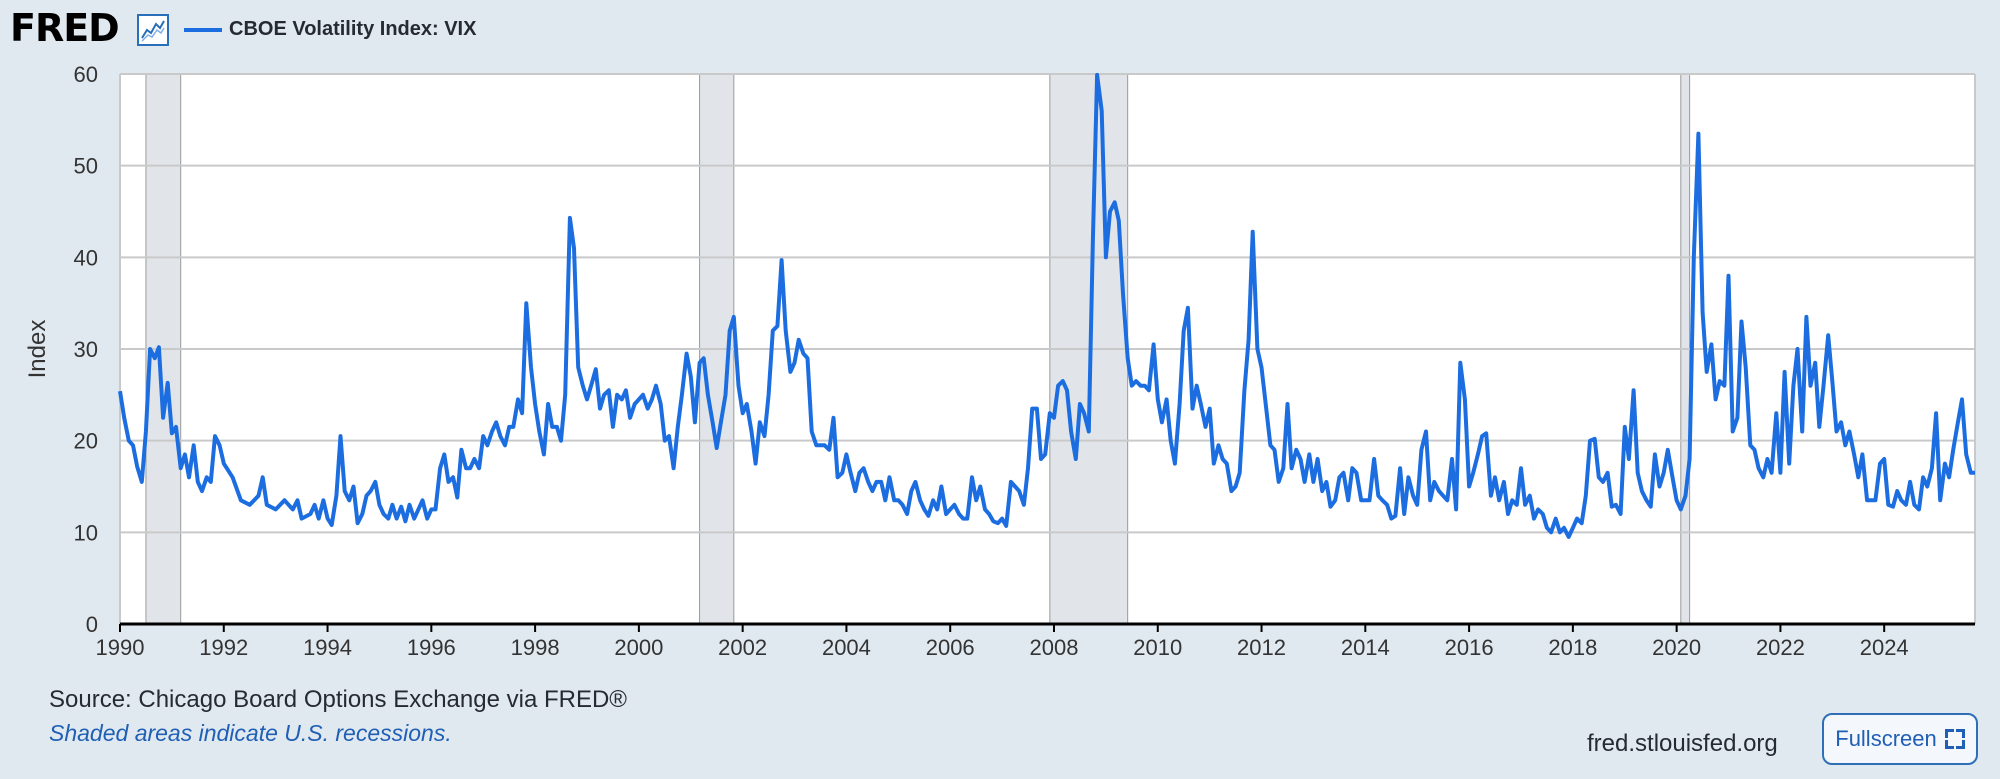 The width and height of the screenshot is (2000, 779). Describe the element at coordinates (120, 647) in the screenshot. I see `x-tick-label: 1990` at that location.